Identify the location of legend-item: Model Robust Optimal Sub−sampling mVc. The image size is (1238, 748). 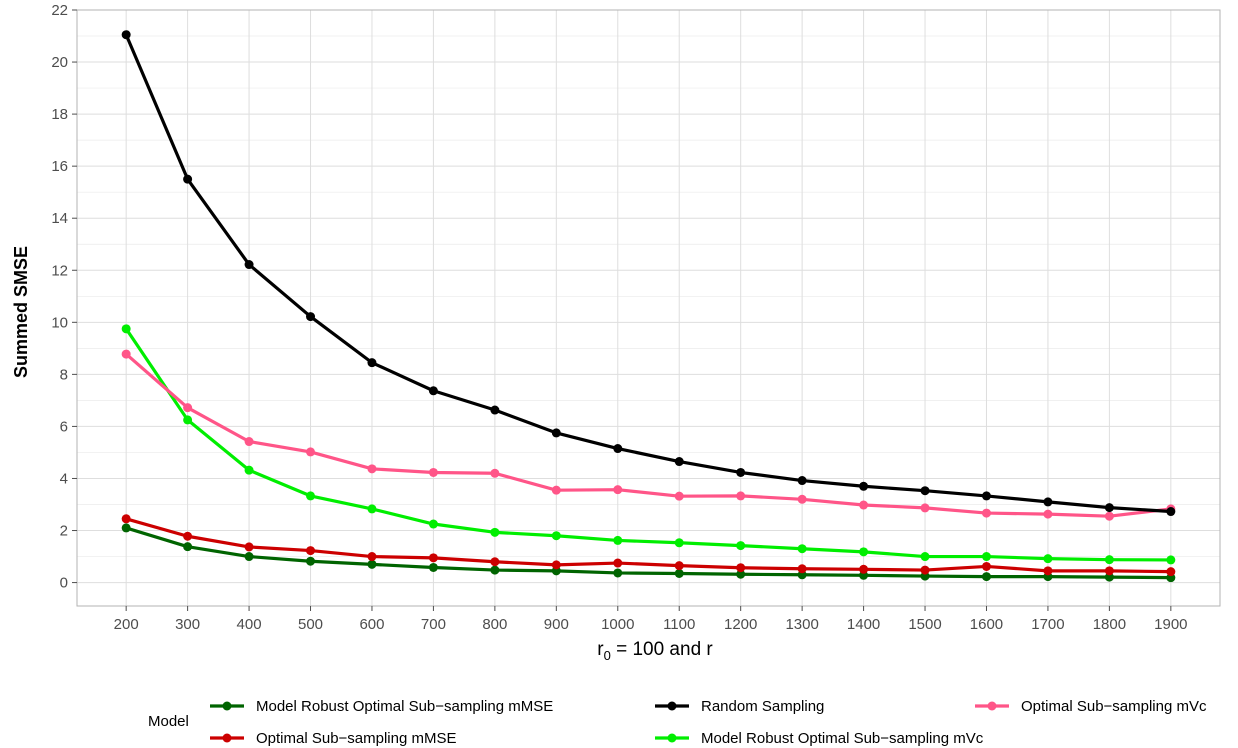
(819, 738).